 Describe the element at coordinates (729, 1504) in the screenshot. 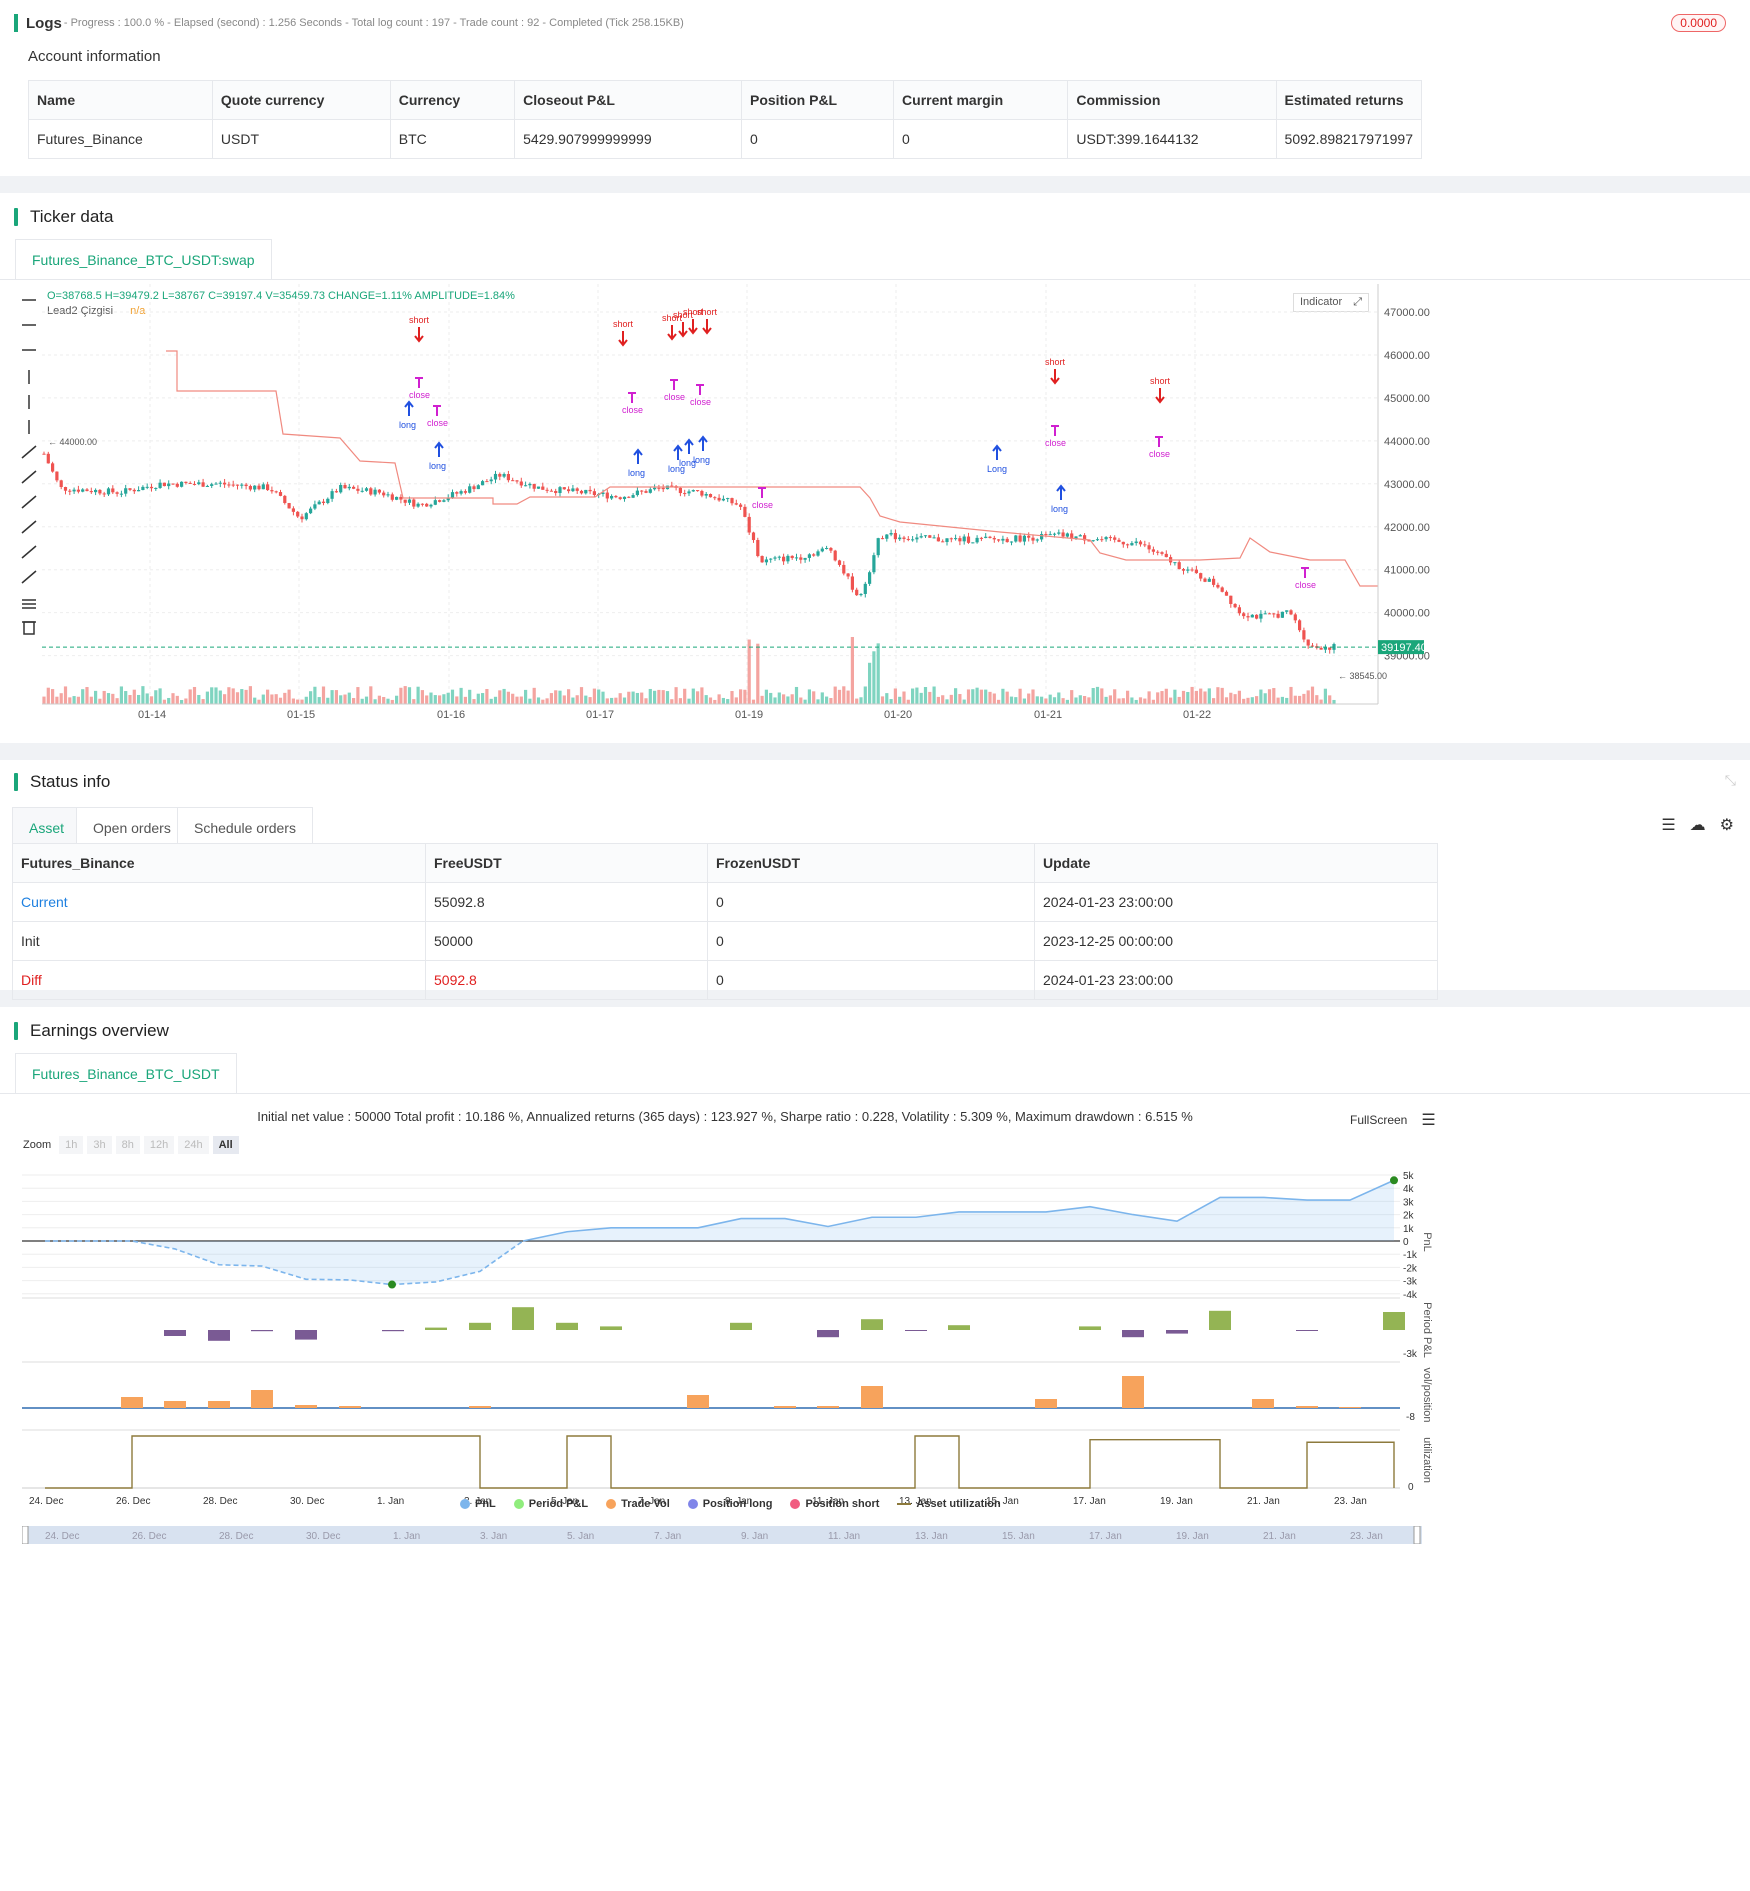

I see `legend-item: Position long` at that location.